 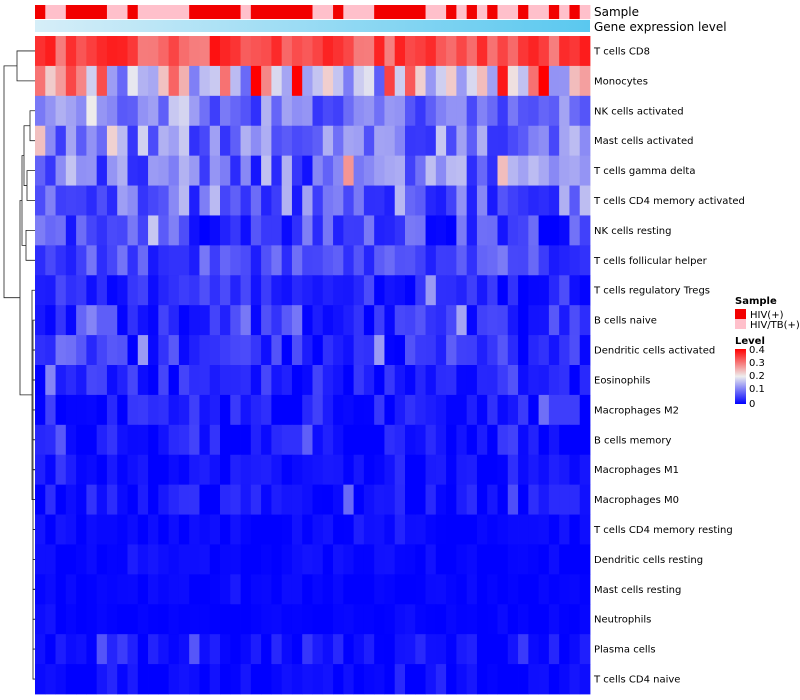 What do you see at coordinates (663, 530) in the screenshot?
I see `row-label: T cells CD4 memory resting` at bounding box center [663, 530].